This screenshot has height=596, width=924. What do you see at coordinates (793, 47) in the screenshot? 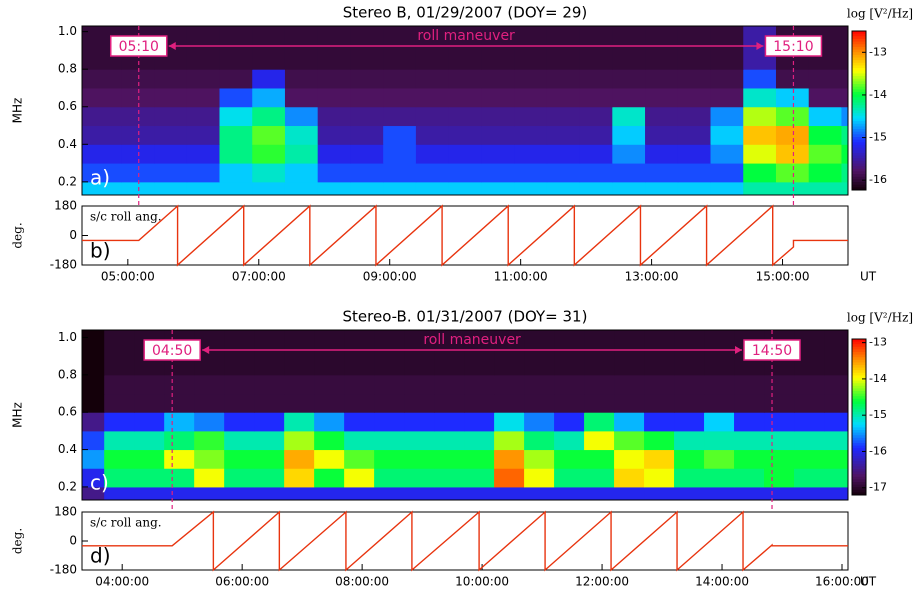
I see `annotation-text: 15:10` at bounding box center [793, 47].